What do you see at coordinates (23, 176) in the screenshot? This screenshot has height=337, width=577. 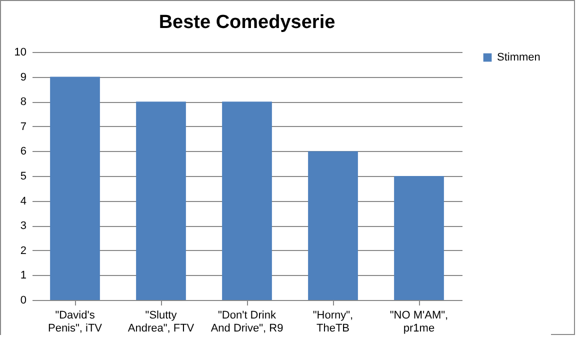 I see `y-tick-label: 5` at bounding box center [23, 176].